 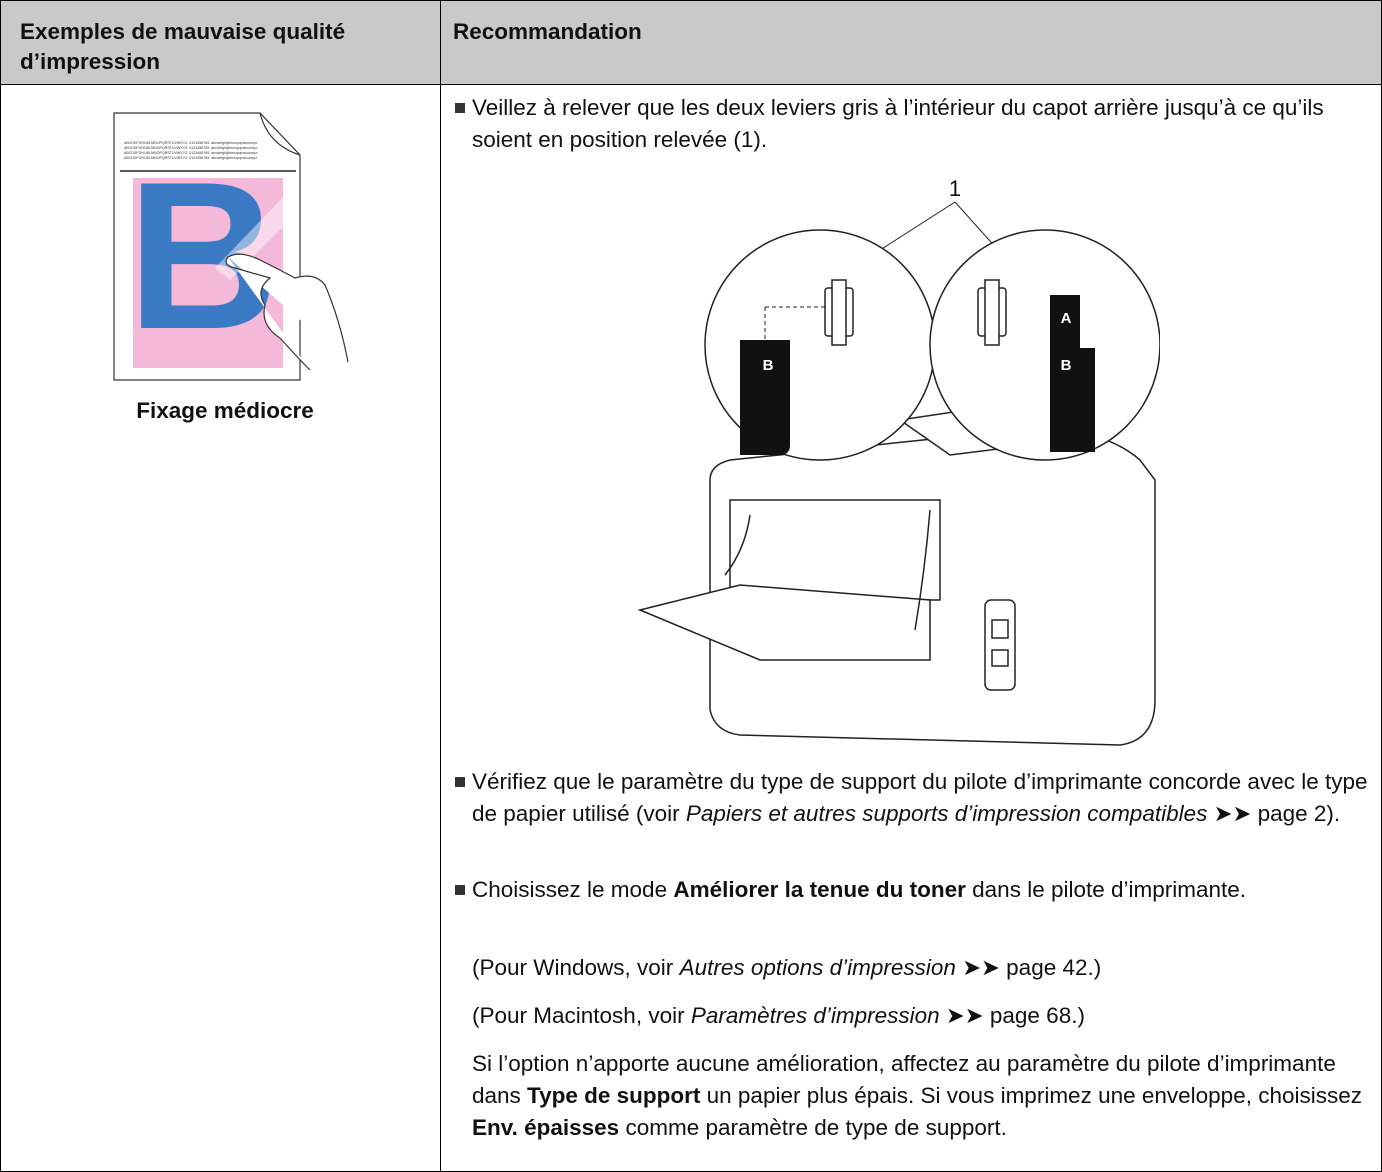 What do you see at coordinates (614, 1095) in the screenshot?
I see `text-segment: Type de support` at bounding box center [614, 1095].